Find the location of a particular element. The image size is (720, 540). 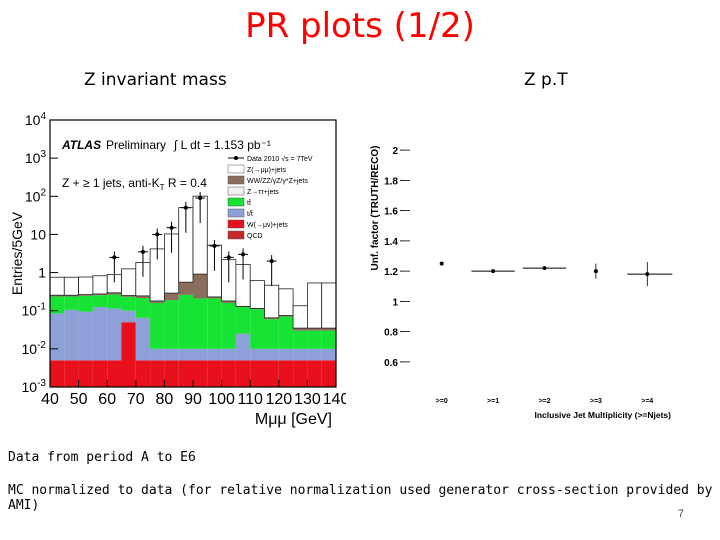

legend-label: W(→μν)+jets is located at coordinates (267, 225).